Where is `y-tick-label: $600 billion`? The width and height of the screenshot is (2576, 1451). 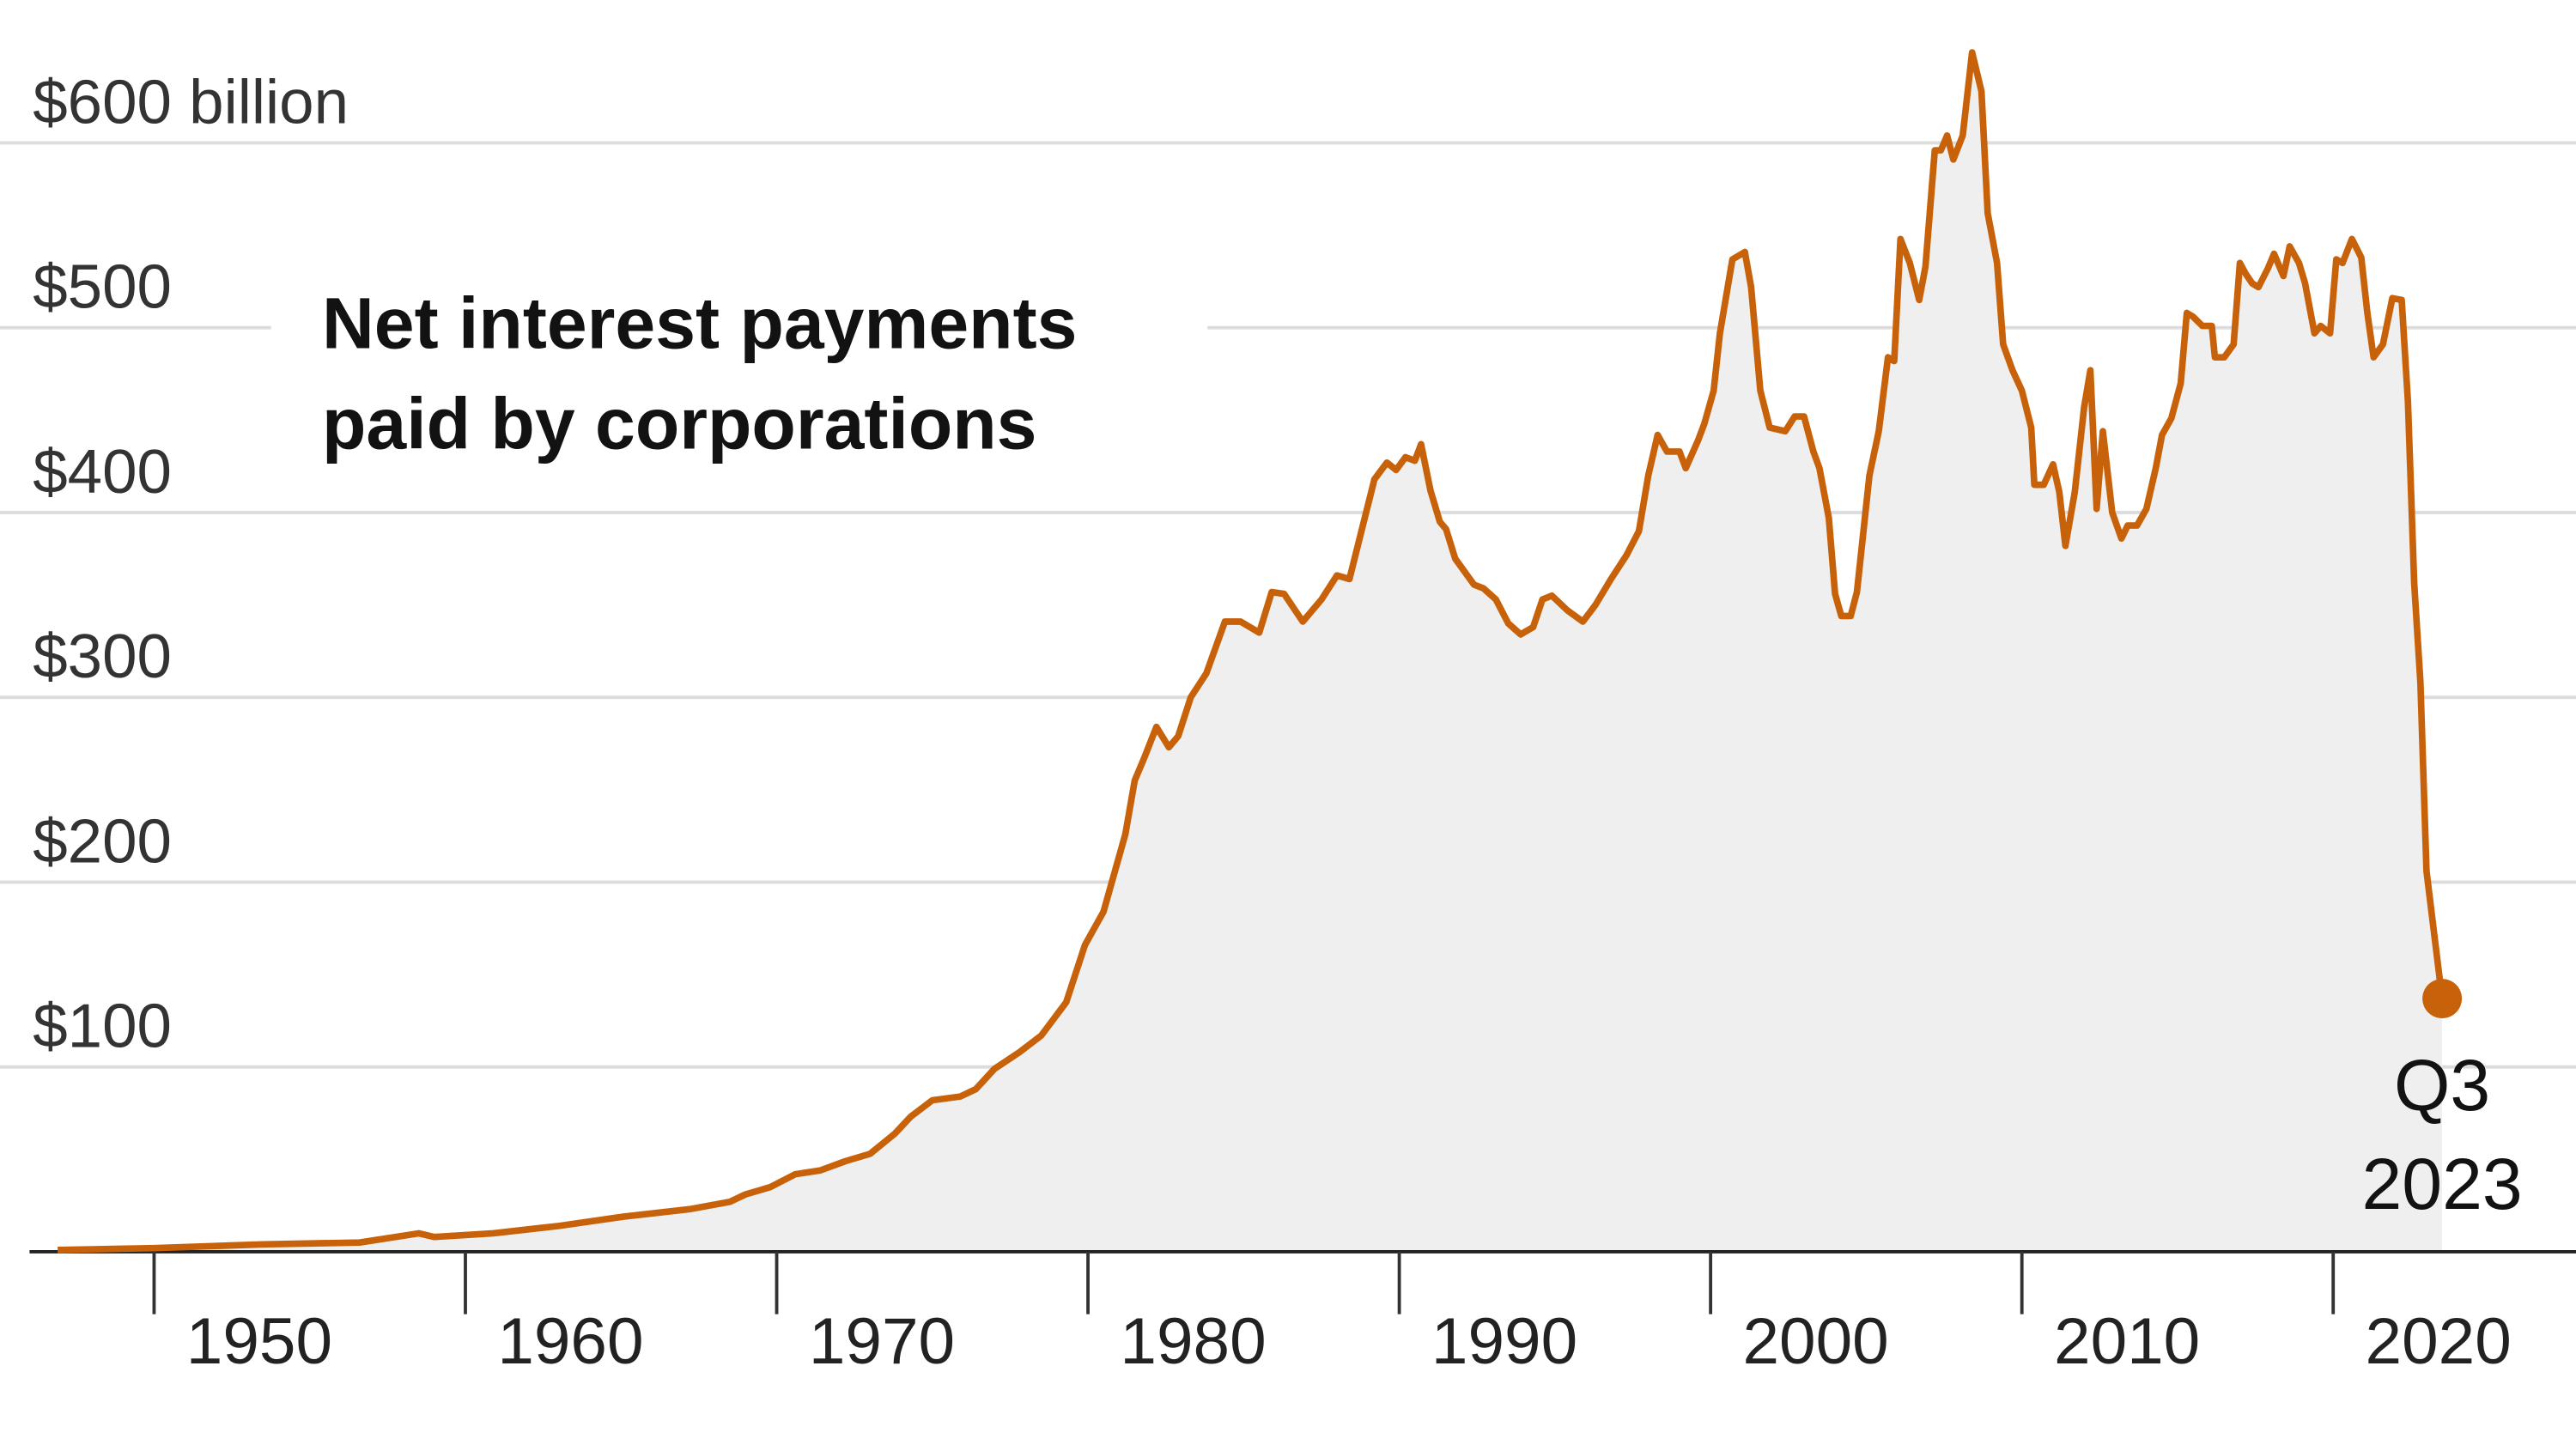 y-tick-label: $600 billion is located at coordinates (191, 103).